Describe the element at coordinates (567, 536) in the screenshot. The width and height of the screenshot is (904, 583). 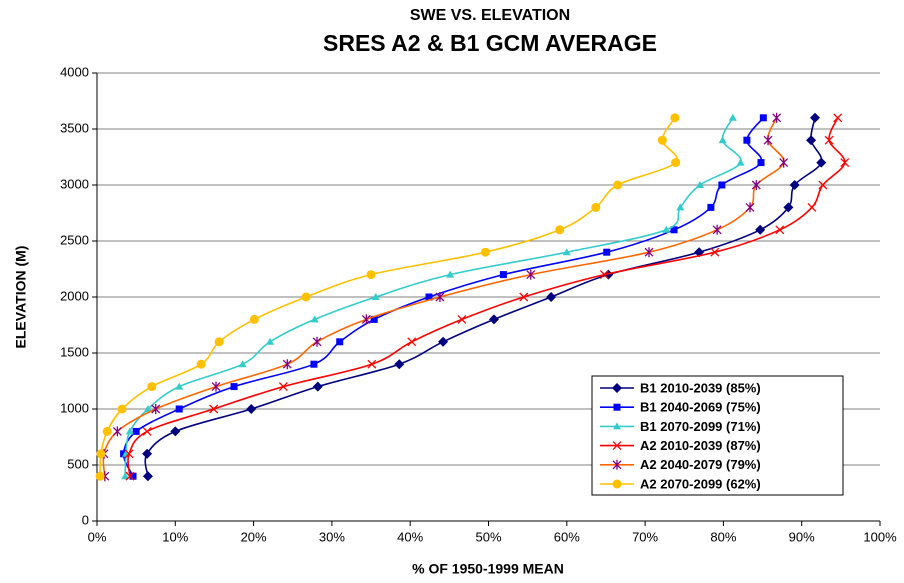
I see `x-tick-label: 60%` at that location.